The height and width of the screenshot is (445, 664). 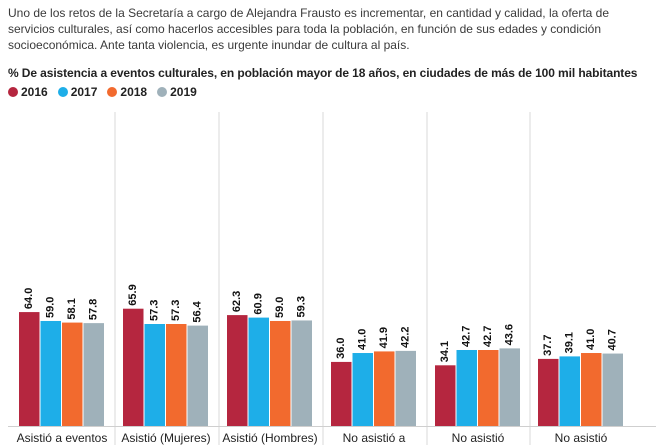 What do you see at coordinates (510, 334) in the screenshot?
I see `value-label-no-asisti-2019: 43.6` at bounding box center [510, 334].